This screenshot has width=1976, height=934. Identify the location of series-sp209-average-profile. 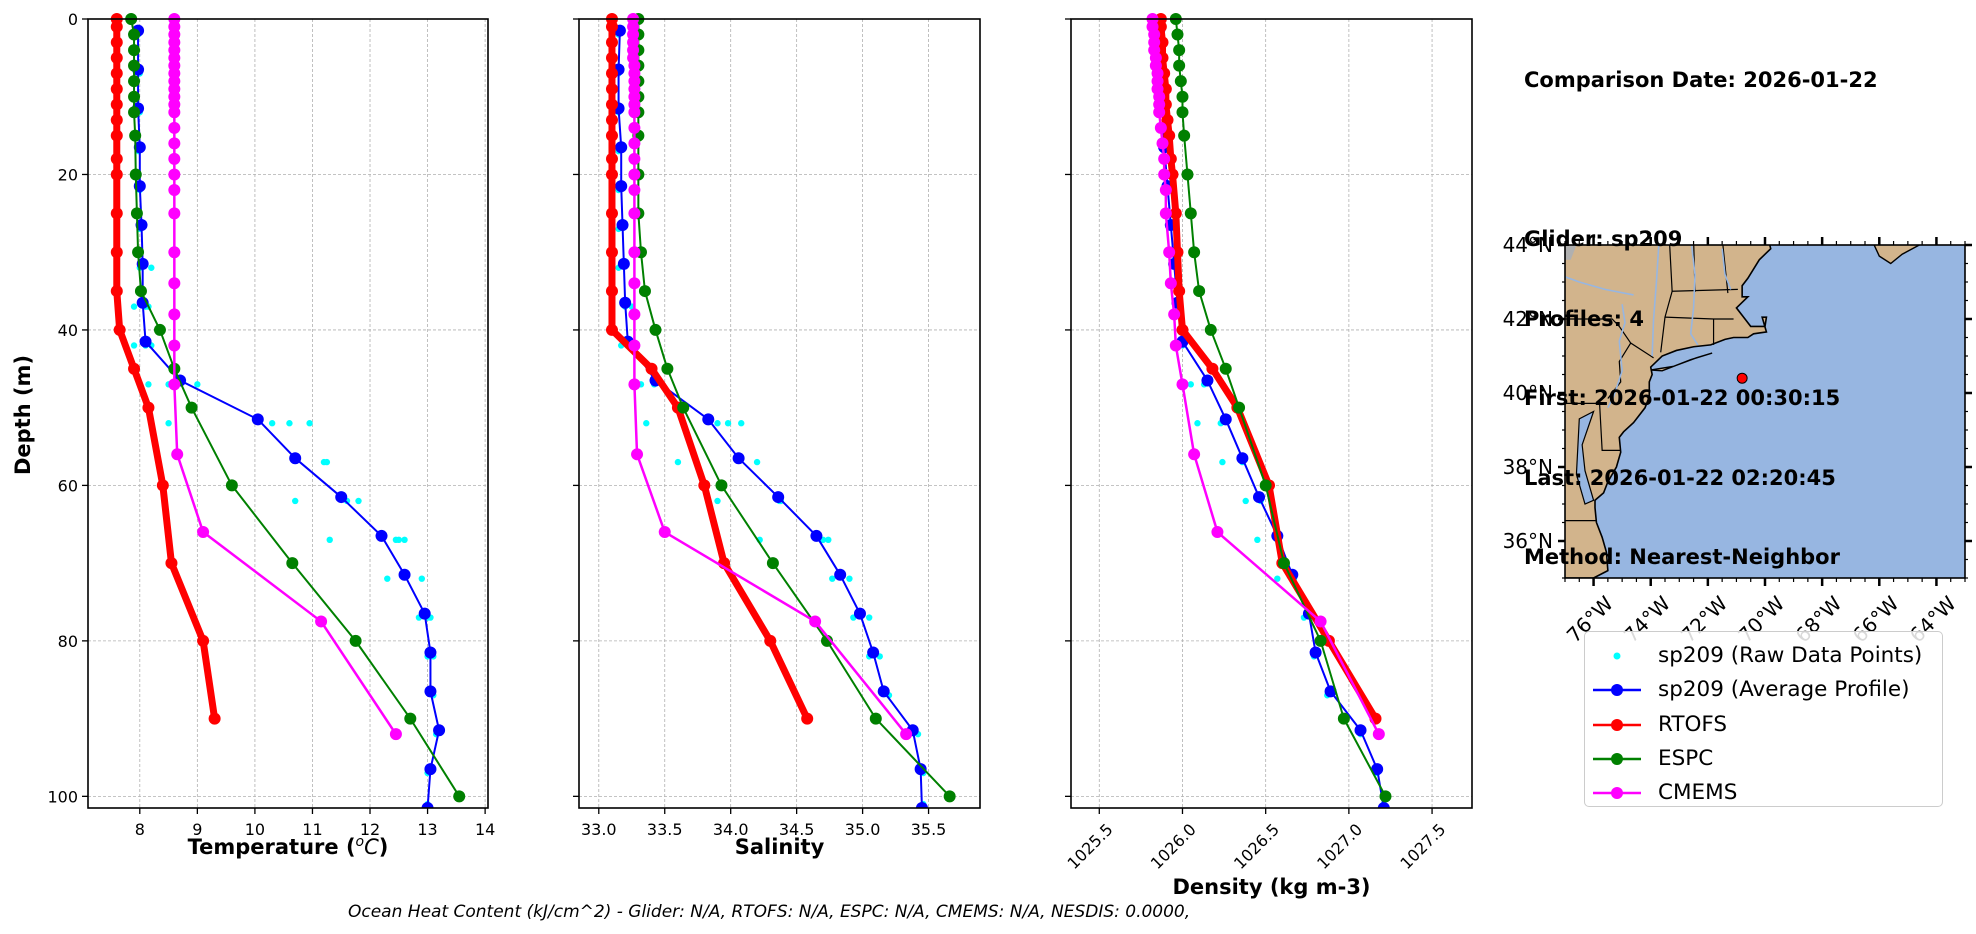
(770, 416).